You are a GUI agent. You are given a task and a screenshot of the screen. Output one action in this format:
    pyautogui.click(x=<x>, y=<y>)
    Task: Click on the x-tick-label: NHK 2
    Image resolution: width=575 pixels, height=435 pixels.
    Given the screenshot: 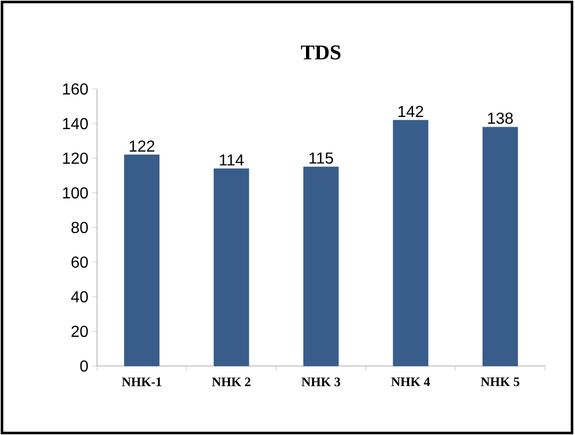 What is the action you would take?
    pyautogui.click(x=231, y=382)
    